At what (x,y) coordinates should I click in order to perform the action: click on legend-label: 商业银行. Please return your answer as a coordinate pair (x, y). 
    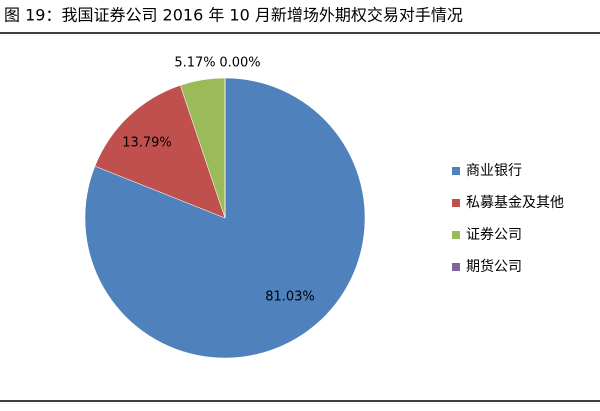
    Looking at the image, I should click on (494, 171).